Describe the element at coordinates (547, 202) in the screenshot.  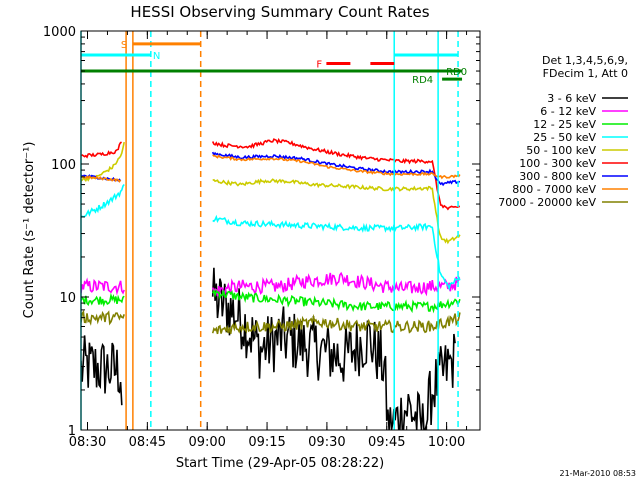
I see `legend-entry-label: 7000 - 20000 keV` at that location.